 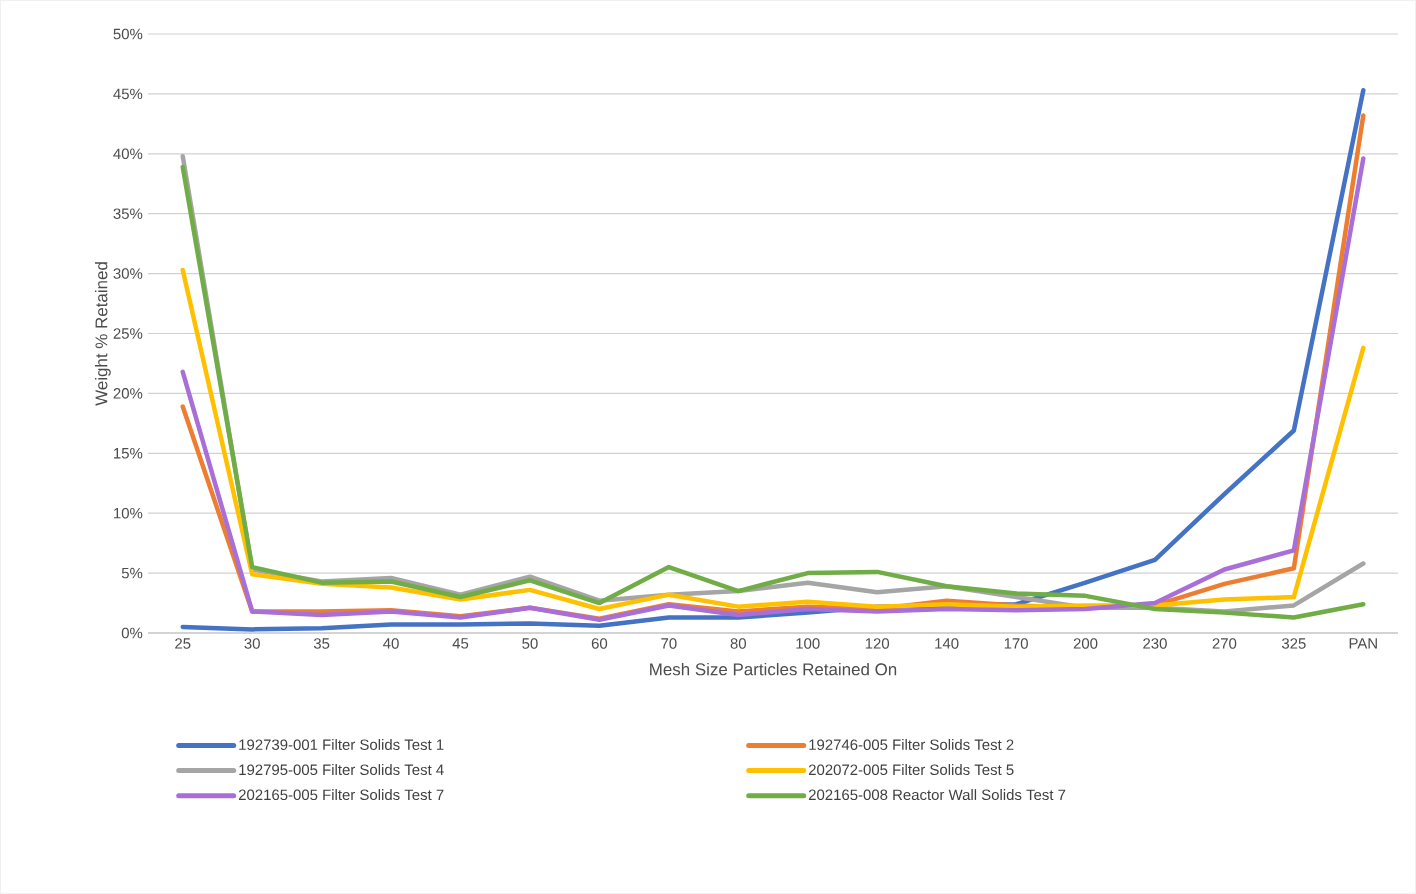 I want to click on x-tick-label: 60, so click(x=599, y=643).